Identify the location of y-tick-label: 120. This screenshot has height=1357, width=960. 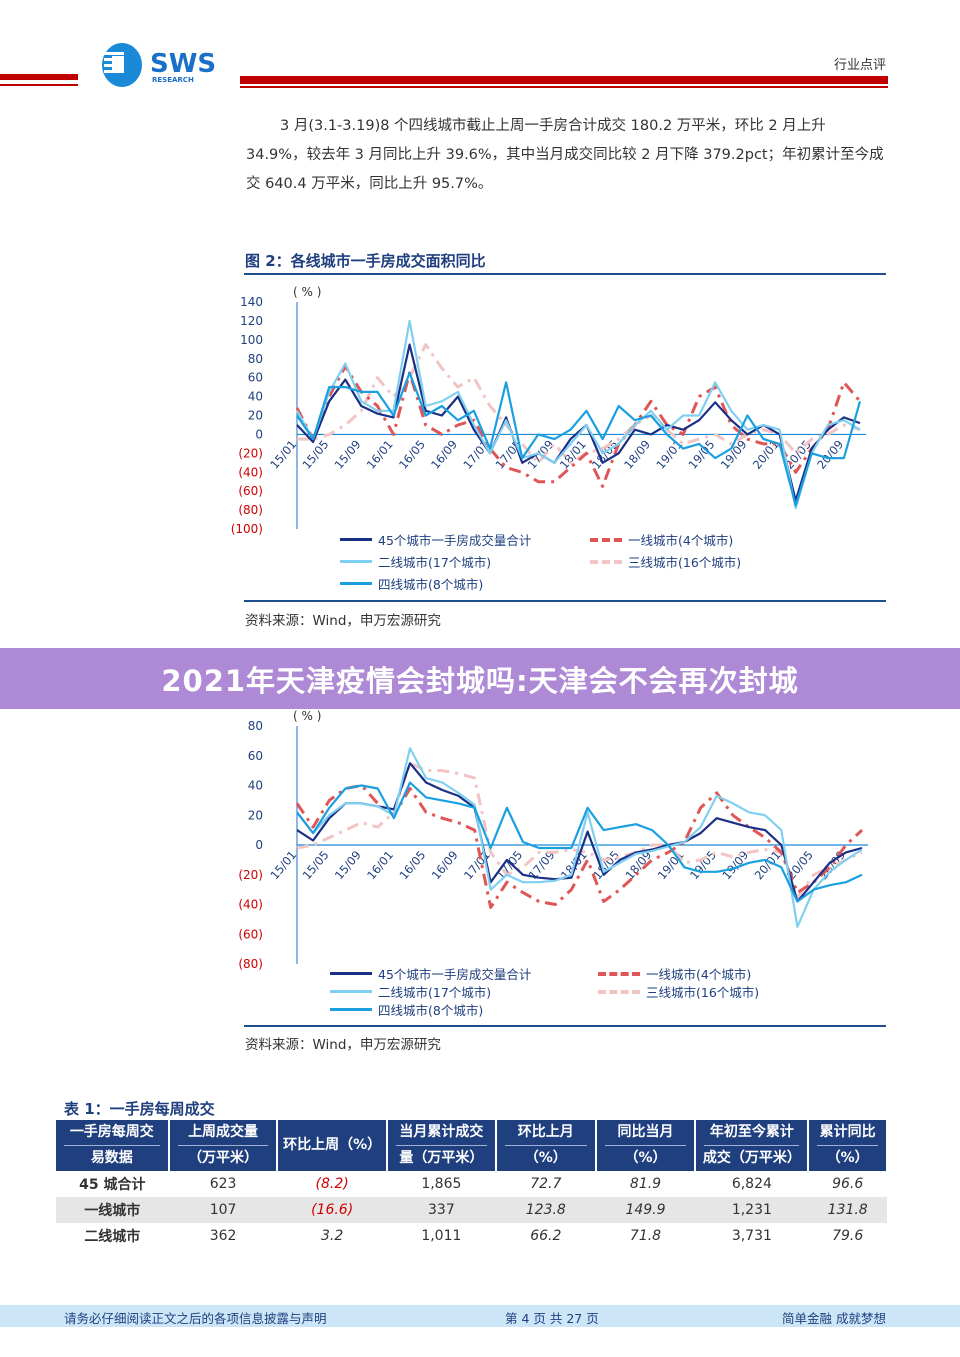
(251, 321).